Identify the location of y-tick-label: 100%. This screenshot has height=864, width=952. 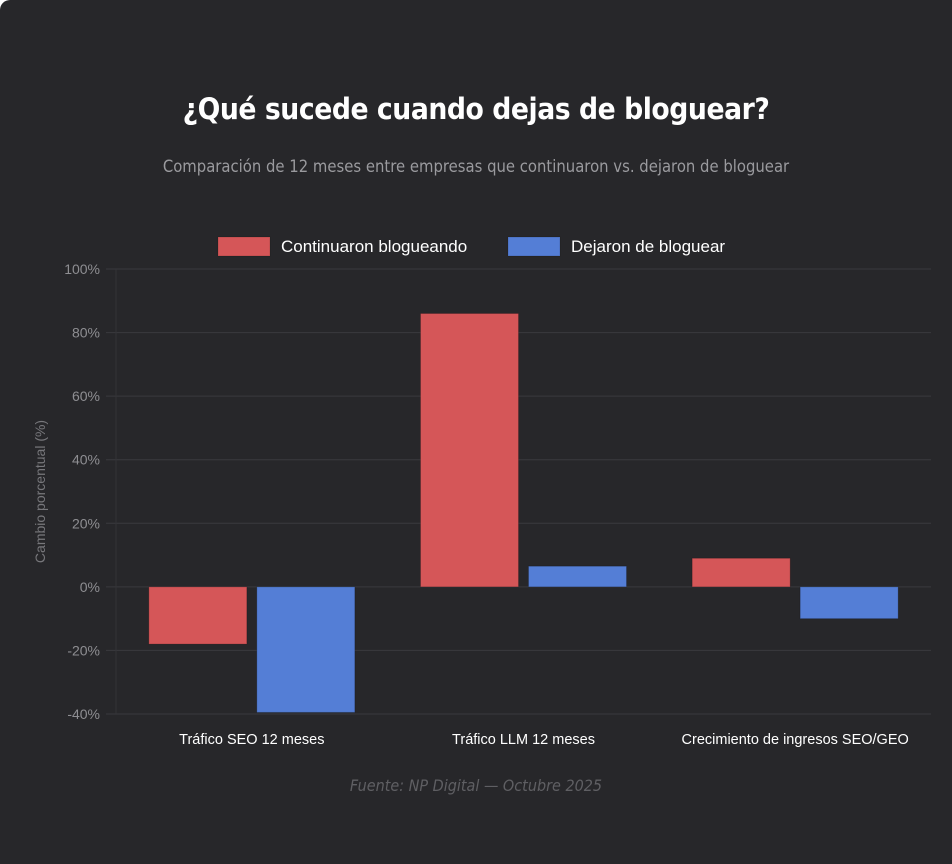
(82, 269).